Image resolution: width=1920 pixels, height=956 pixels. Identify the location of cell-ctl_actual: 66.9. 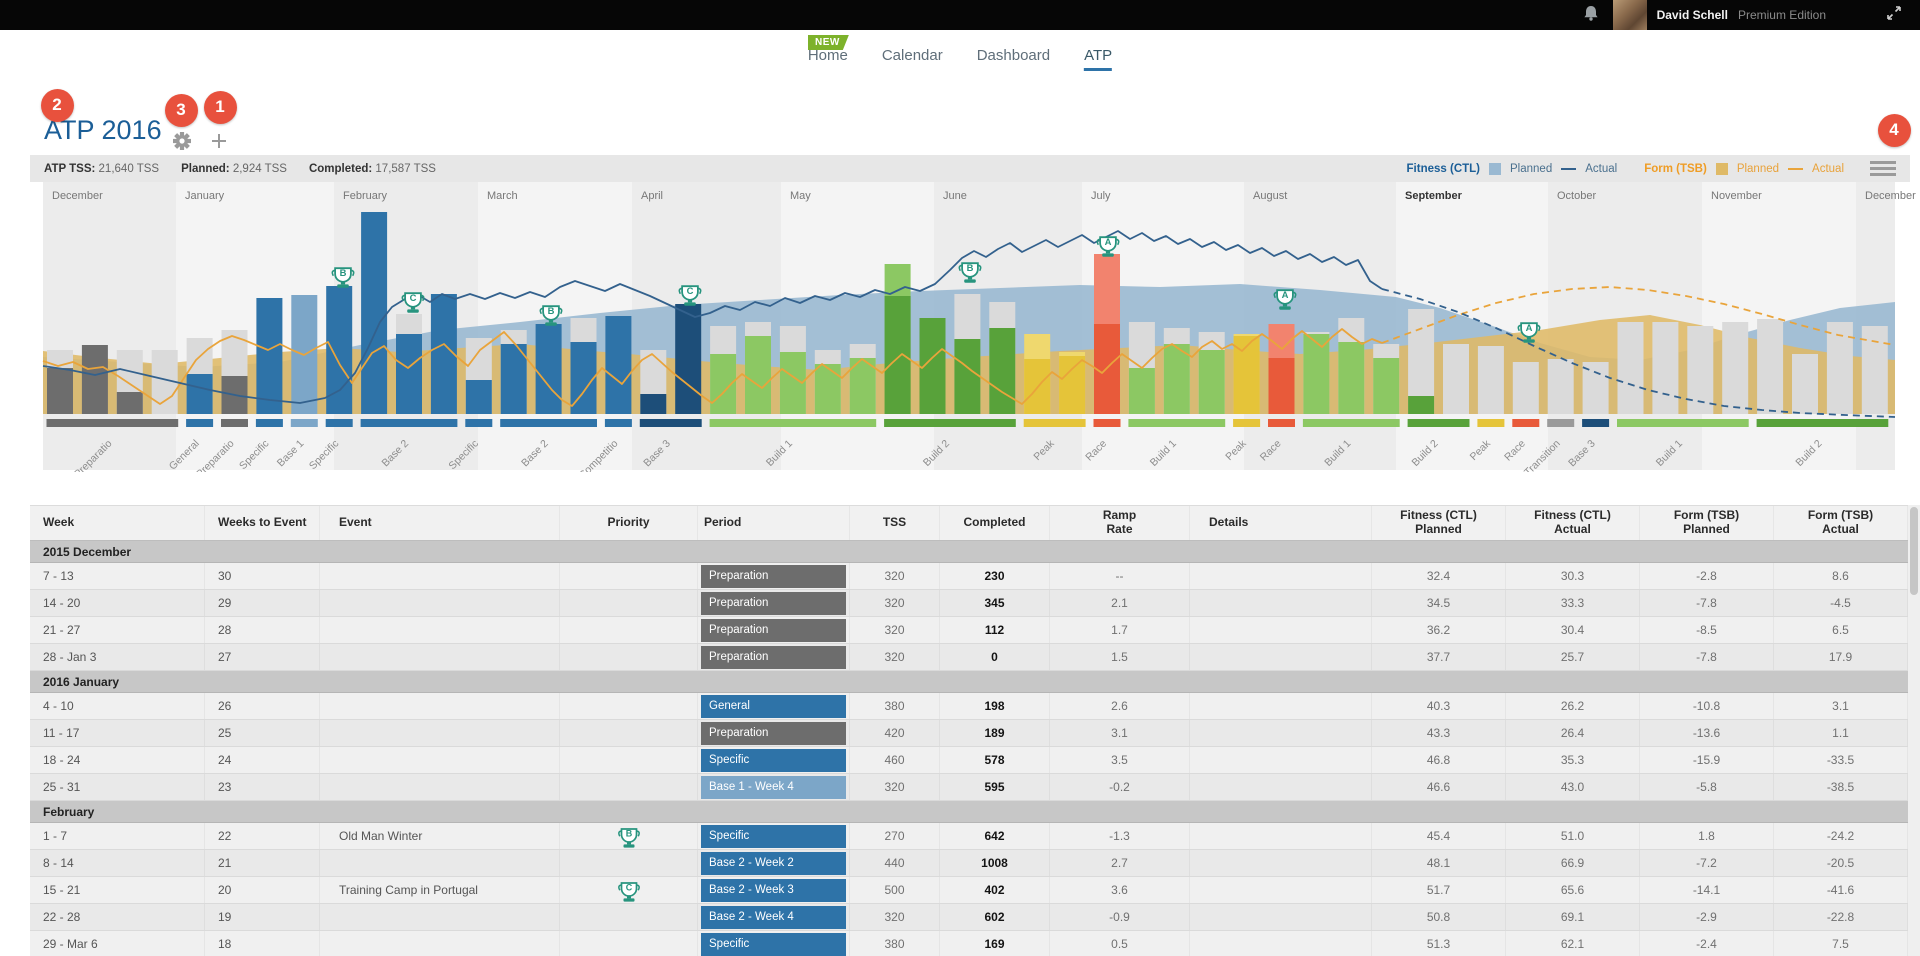
(1573, 863).